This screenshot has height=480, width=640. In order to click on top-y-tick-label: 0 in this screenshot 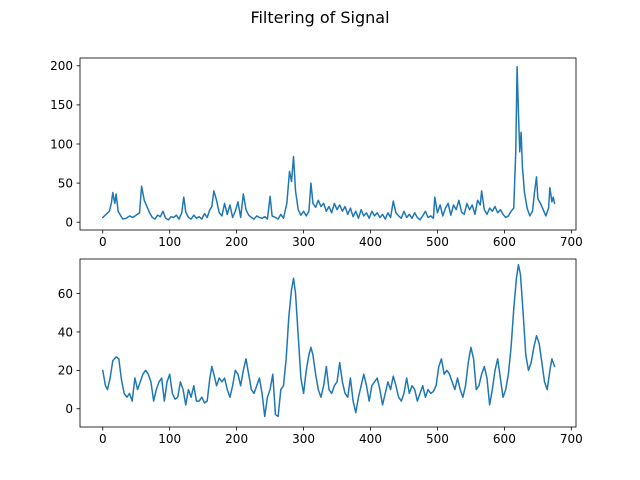, I will do `click(69, 222)`.